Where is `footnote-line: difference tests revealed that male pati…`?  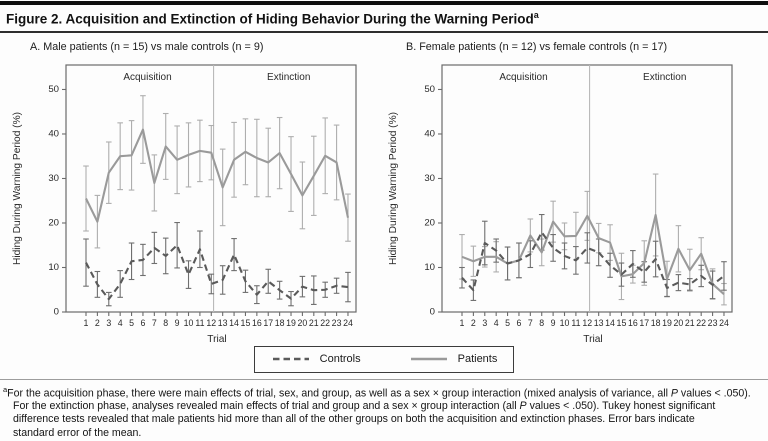
footnote-line: difference tests revealed that male pati… is located at coordinates (354, 419).